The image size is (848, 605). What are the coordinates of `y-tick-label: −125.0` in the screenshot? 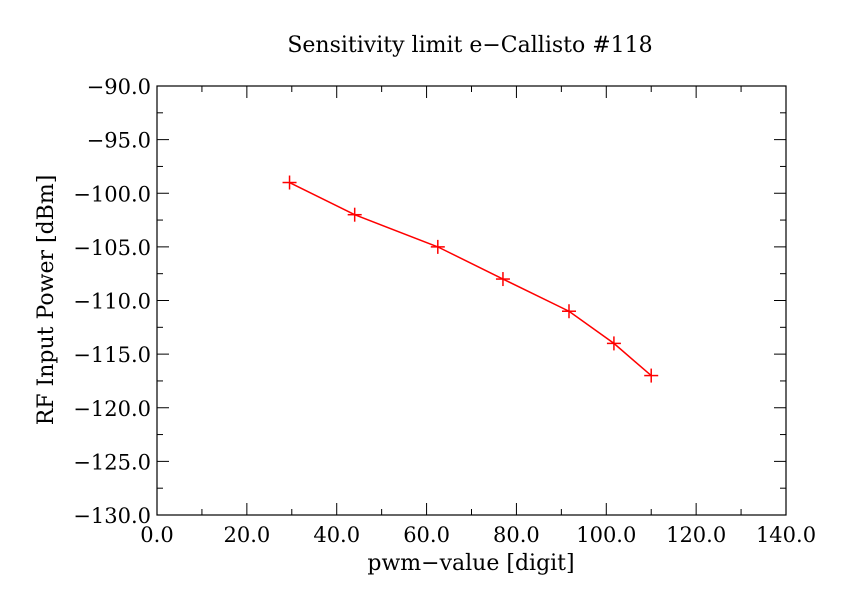 It's located at (112, 462).